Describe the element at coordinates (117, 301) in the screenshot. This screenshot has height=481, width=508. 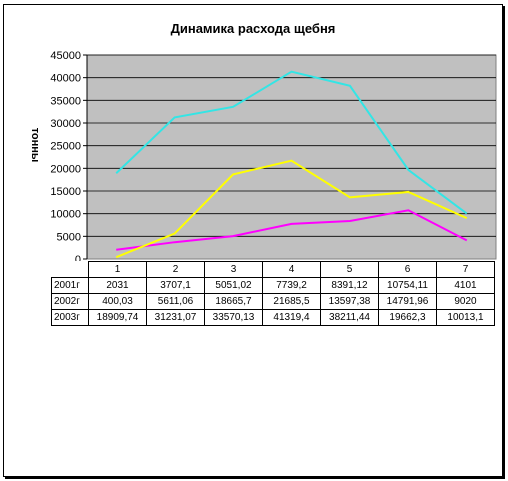
I see `data-label: 400,03` at that location.